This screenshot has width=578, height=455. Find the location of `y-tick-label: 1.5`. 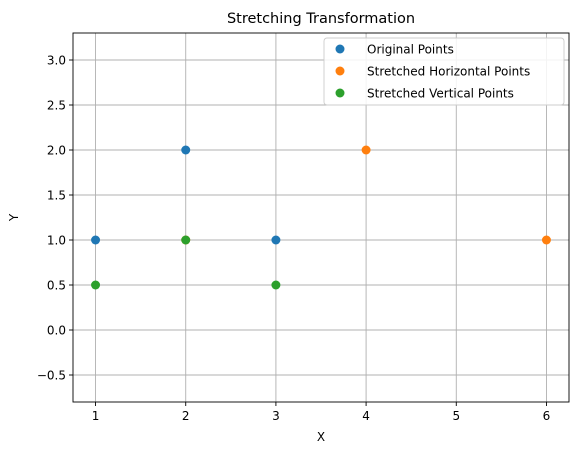

y-tick-label: 1.5 is located at coordinates (56, 195).